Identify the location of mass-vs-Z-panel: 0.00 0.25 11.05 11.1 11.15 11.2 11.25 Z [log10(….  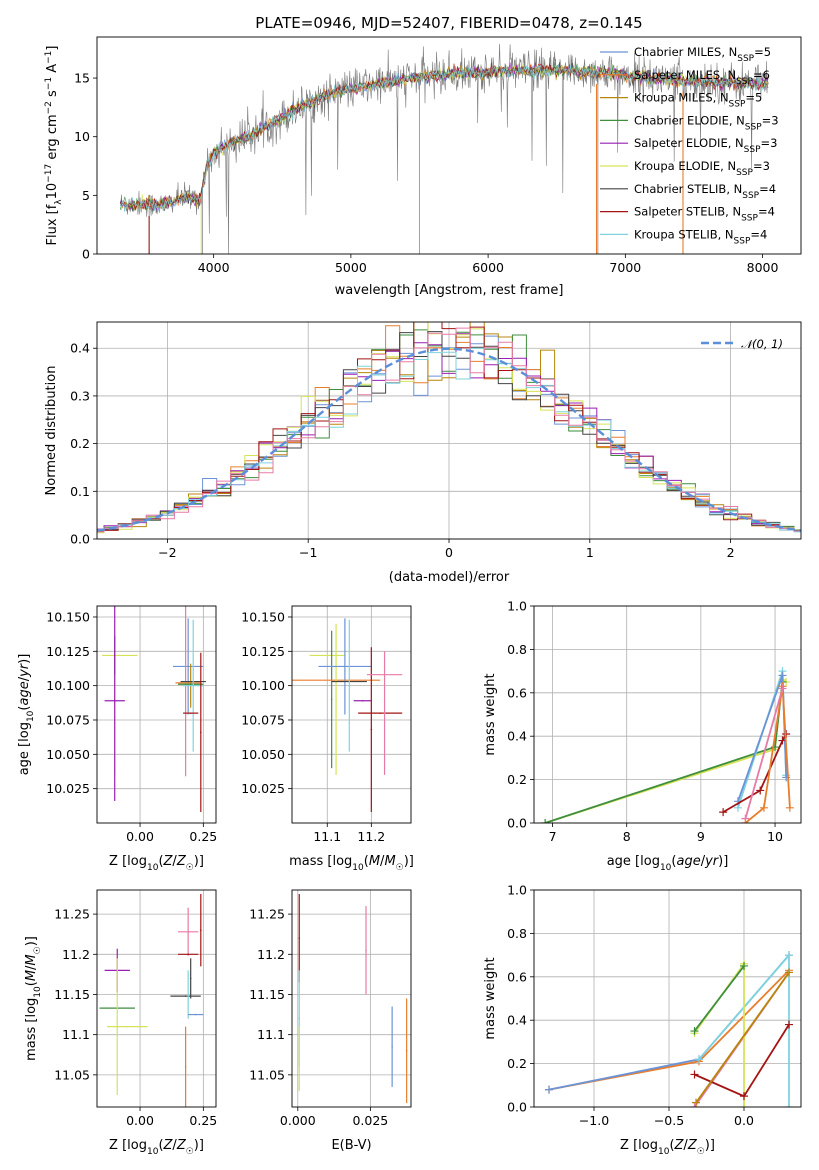
(120, 1023).